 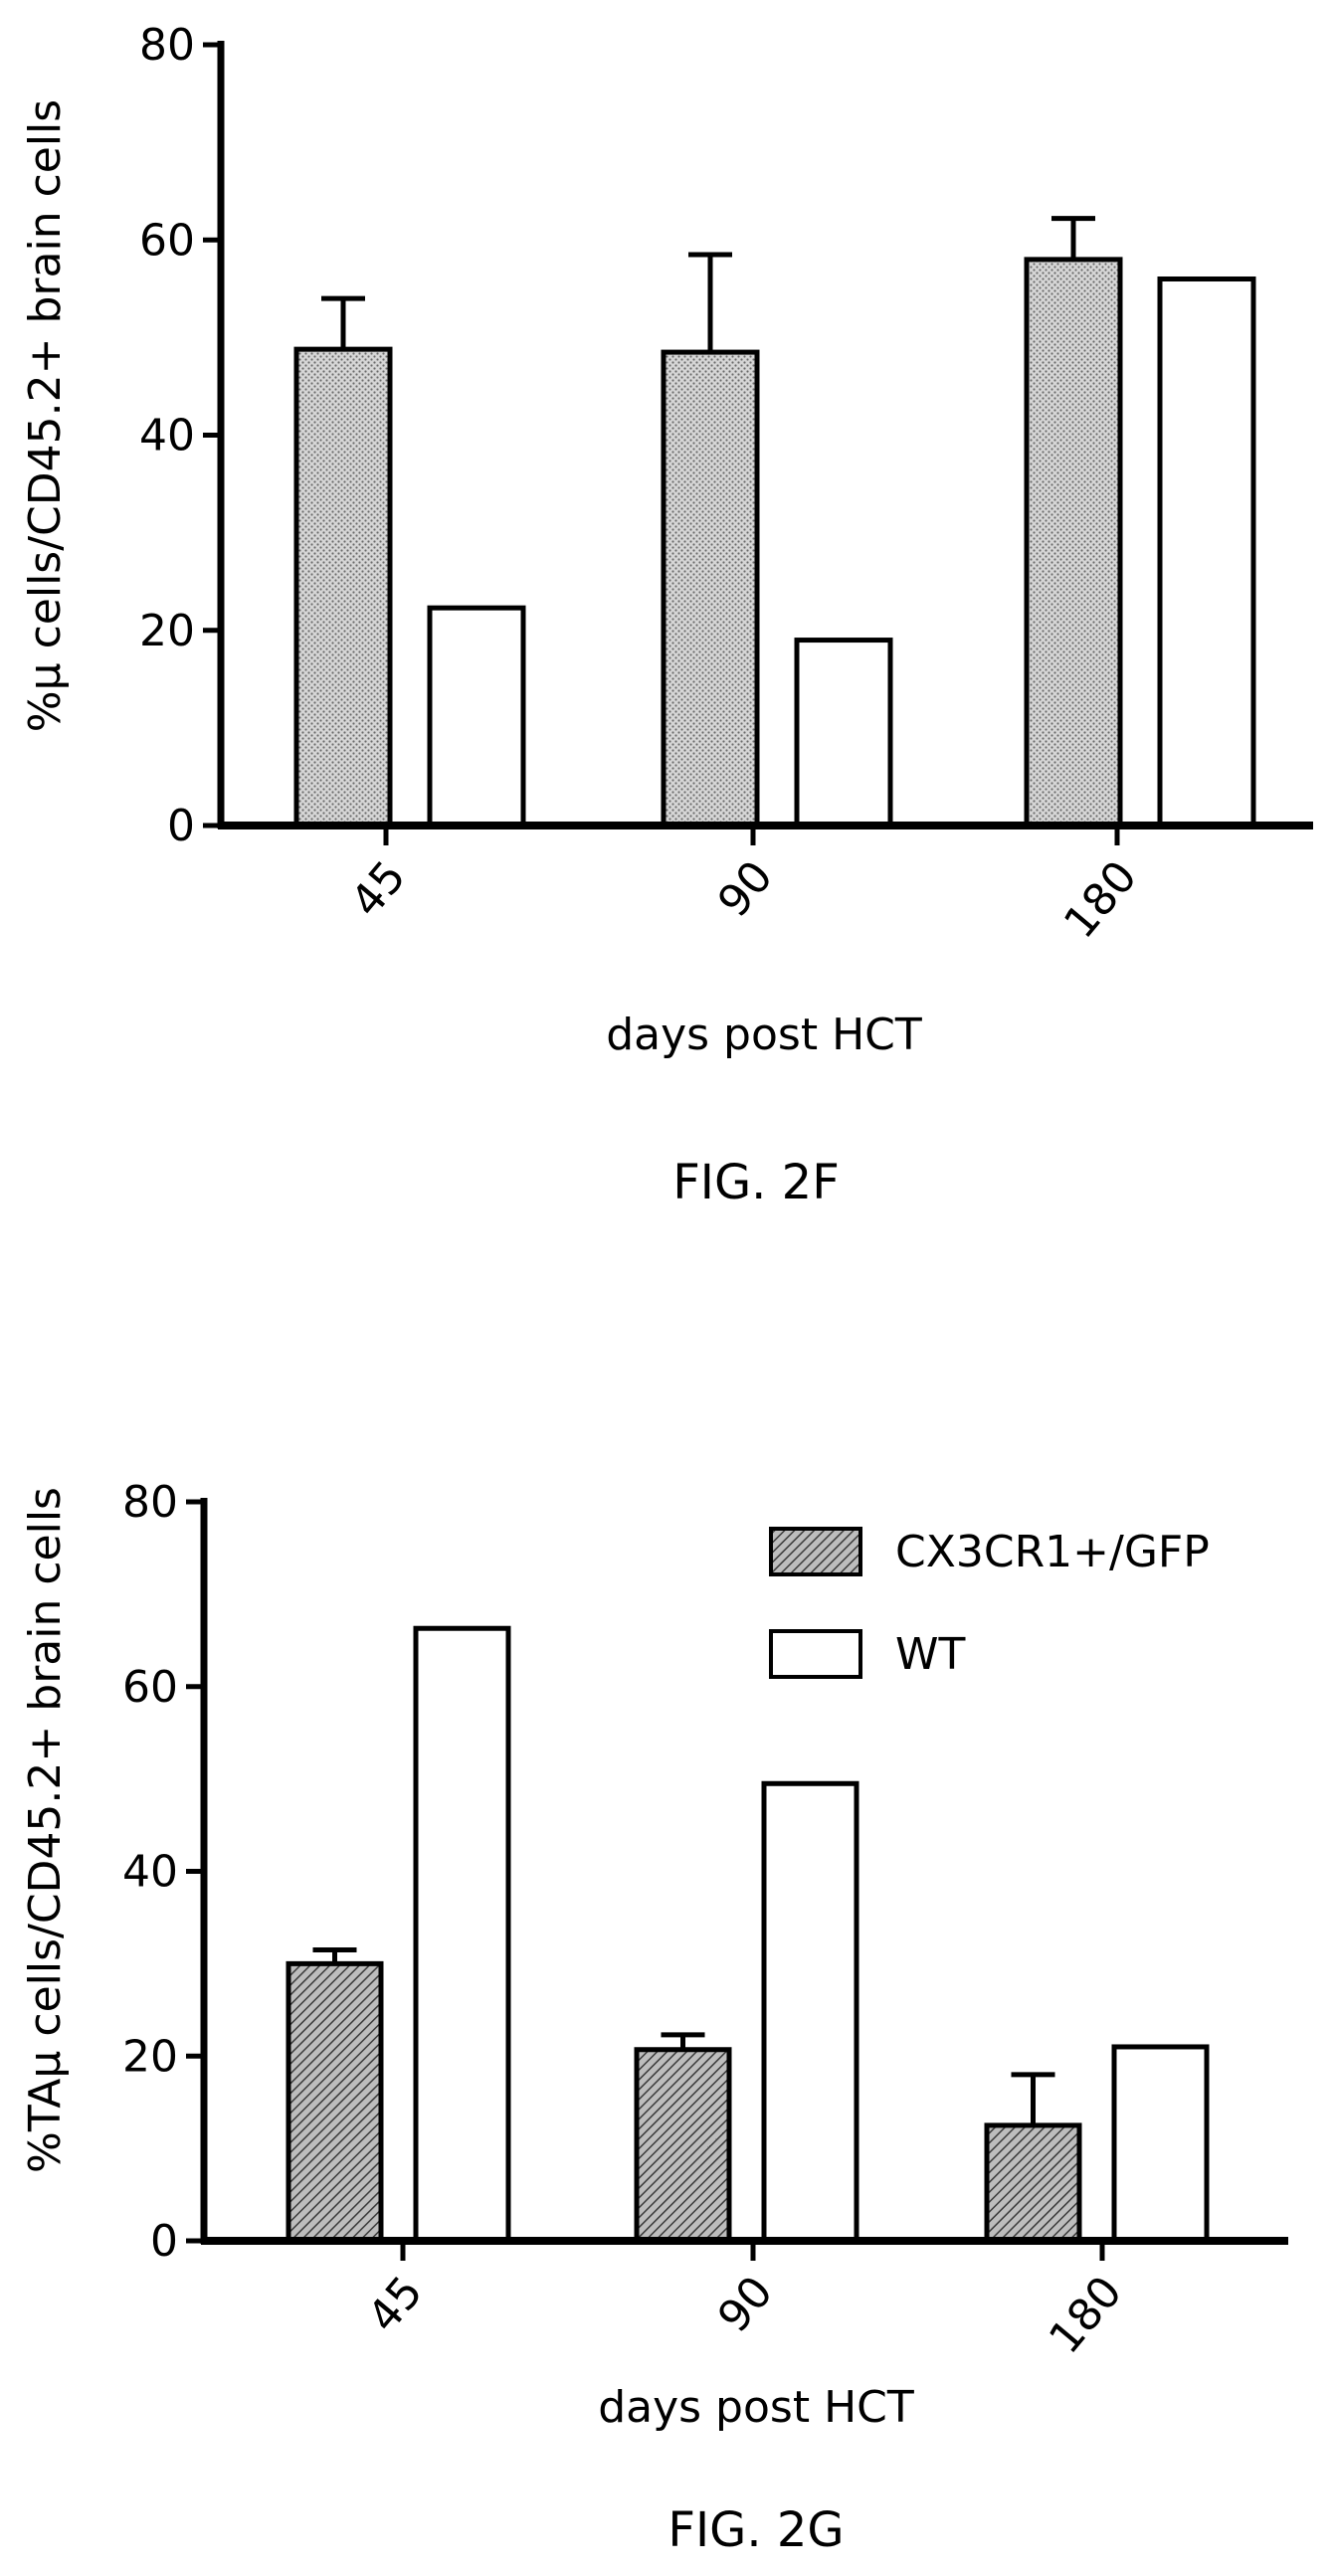 What do you see at coordinates (395, 2304) in the screenshot?
I see `fig-2g-x-tick-label-45: 45` at bounding box center [395, 2304].